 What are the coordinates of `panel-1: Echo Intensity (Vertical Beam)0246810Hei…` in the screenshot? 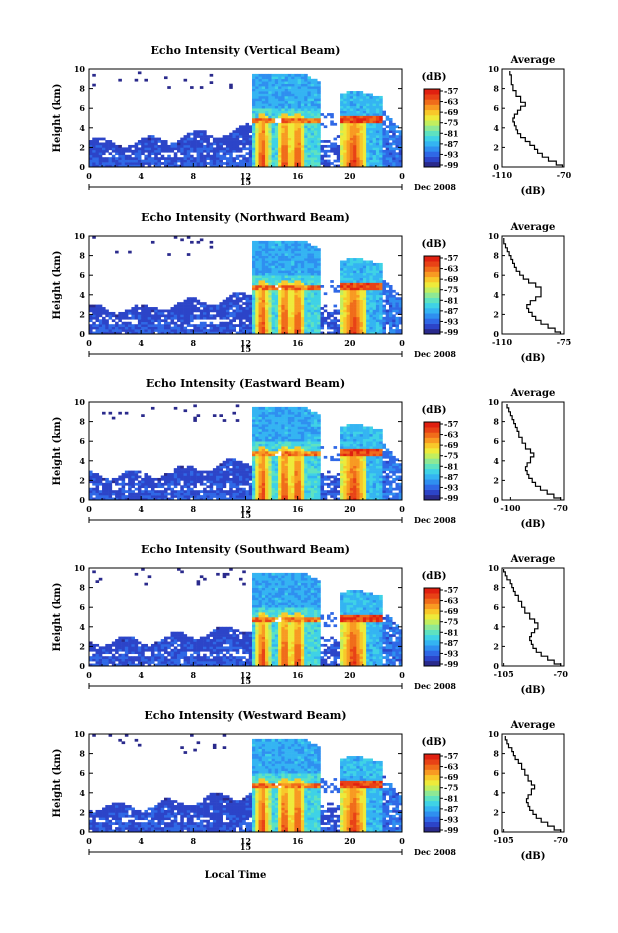 It's located at (312, 120).